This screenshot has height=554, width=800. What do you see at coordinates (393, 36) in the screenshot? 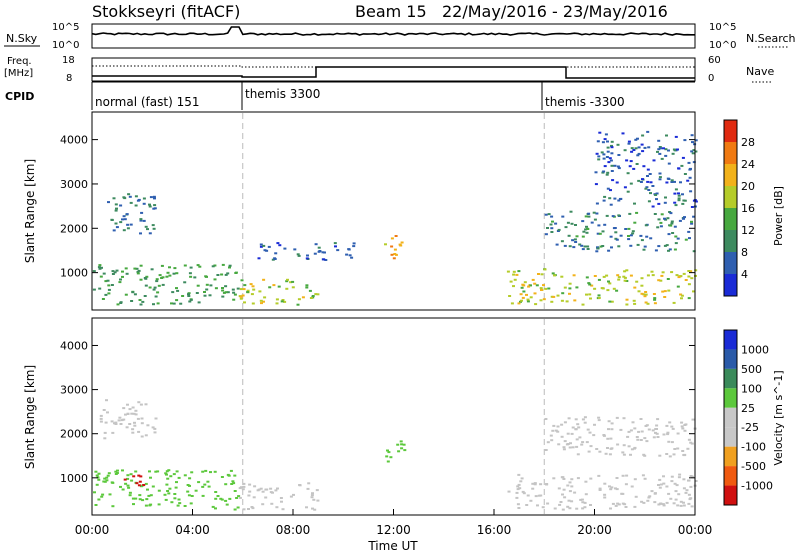
I see `nsky-frame` at bounding box center [393, 36].